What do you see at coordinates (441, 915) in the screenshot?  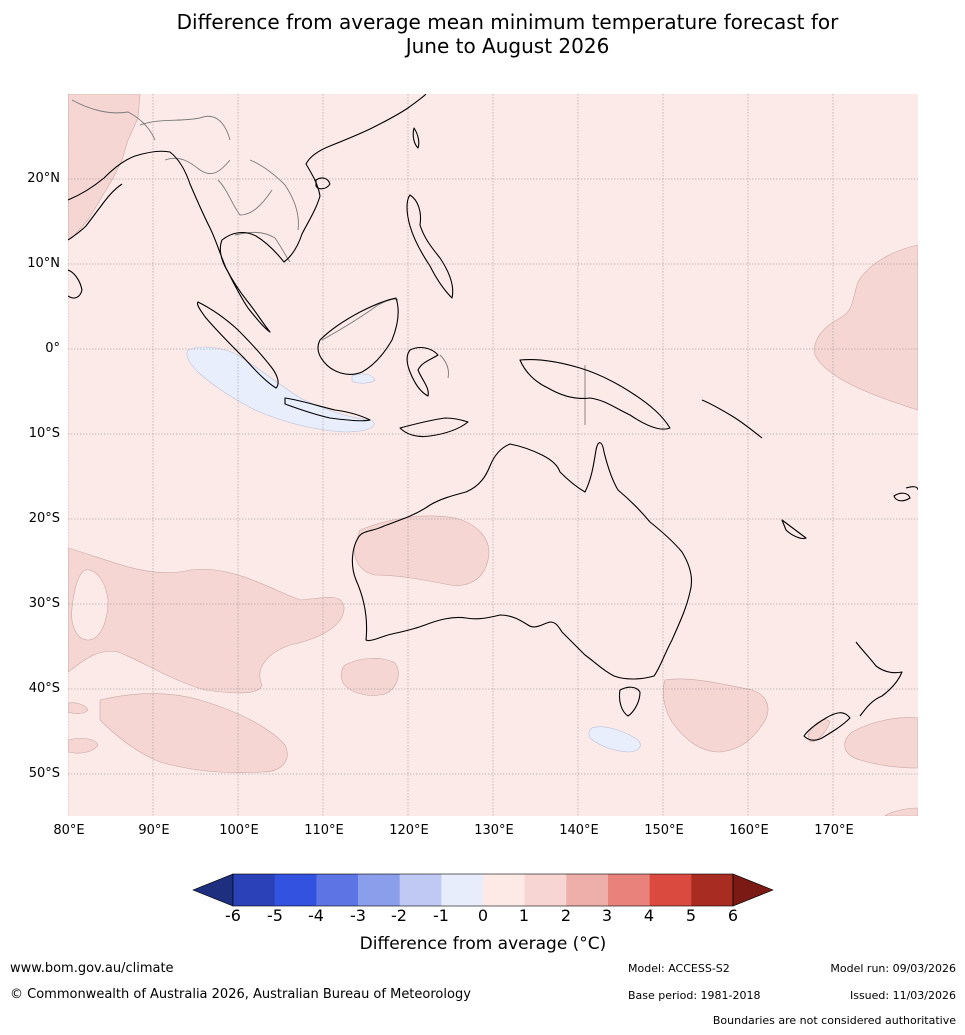 I see `colorbar-tick-minus-1: -1` at bounding box center [441, 915].